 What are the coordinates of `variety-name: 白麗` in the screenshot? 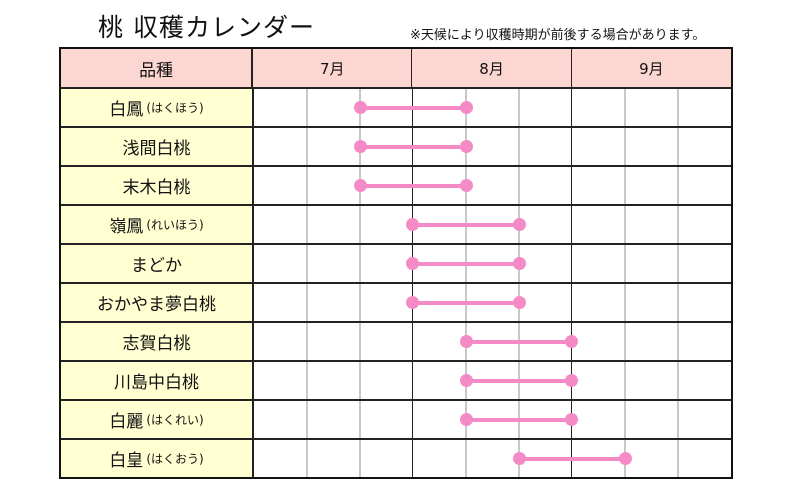 It's located at (126, 422).